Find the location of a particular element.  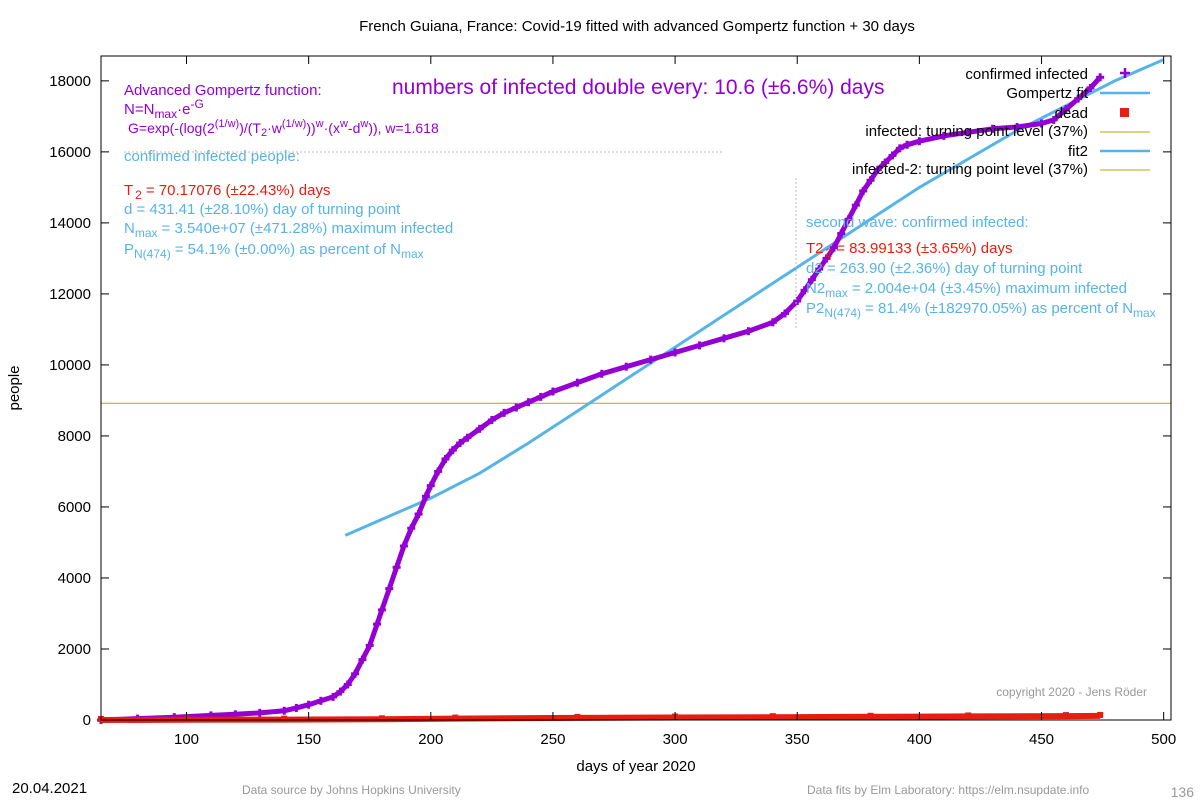

footer-source: Data source by Johns Hopkins University is located at coordinates (351, 790).